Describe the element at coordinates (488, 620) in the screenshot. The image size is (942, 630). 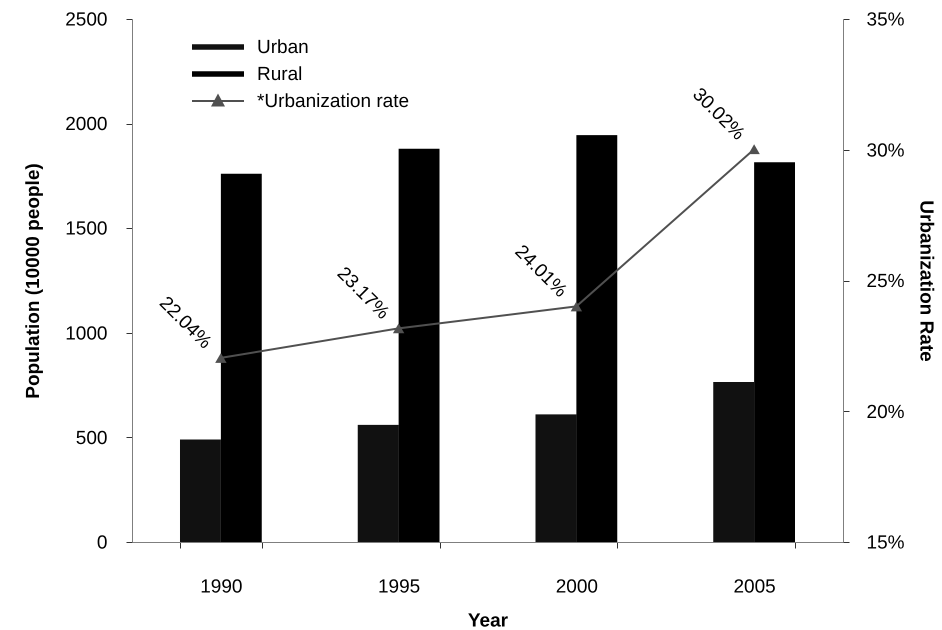
I see `x-axis-title: Year` at that location.